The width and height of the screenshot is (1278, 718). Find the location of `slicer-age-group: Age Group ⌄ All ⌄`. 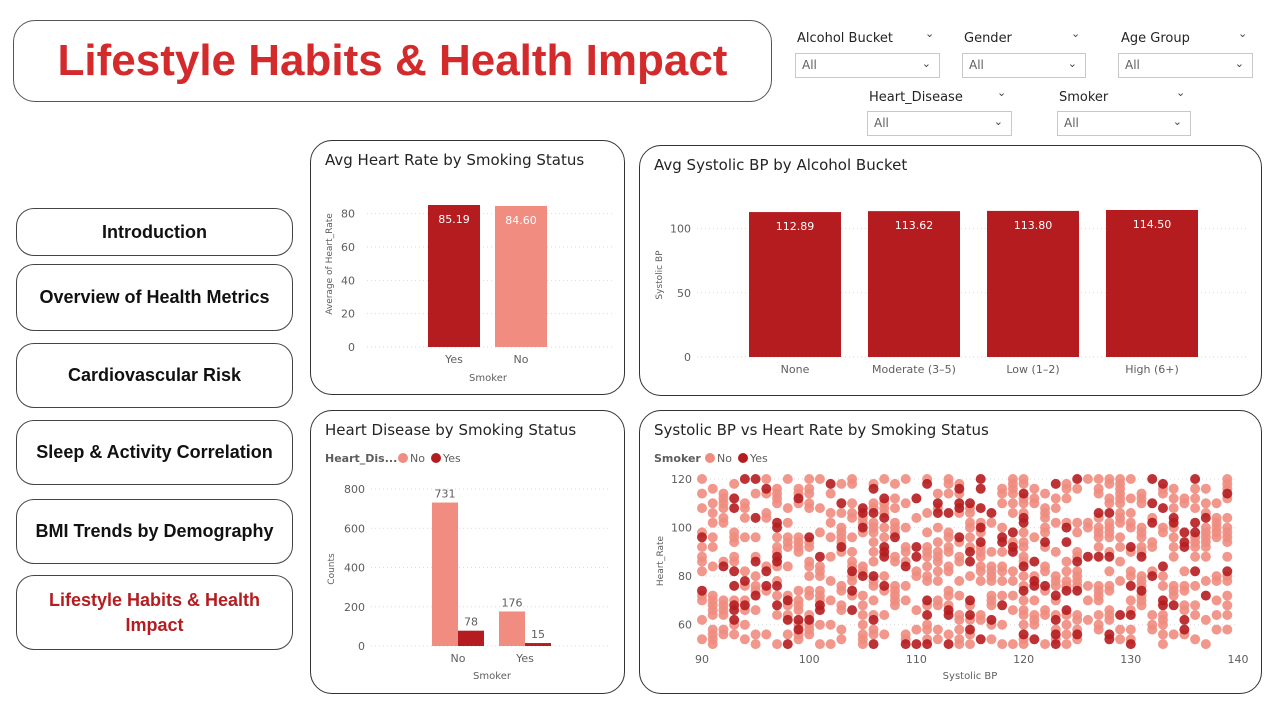

slicer-age-group: Age Group ⌄ All ⌄ is located at coordinates (1187, 52).